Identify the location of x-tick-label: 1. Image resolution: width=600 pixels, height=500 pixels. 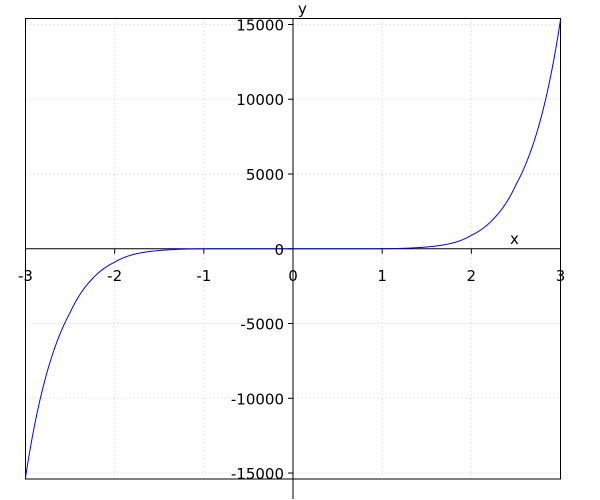
(382, 276).